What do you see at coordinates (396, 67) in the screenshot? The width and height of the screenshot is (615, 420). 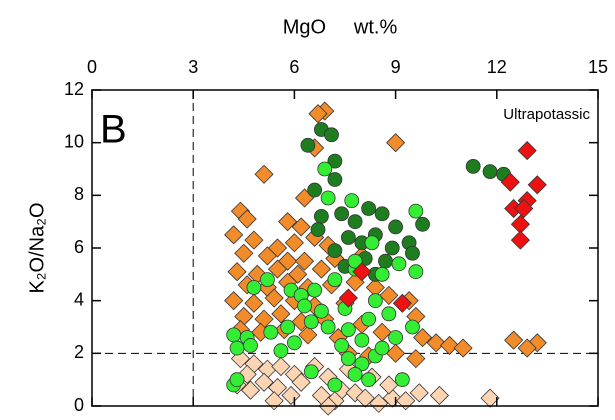 I see `x-tick-label: 9` at bounding box center [396, 67].